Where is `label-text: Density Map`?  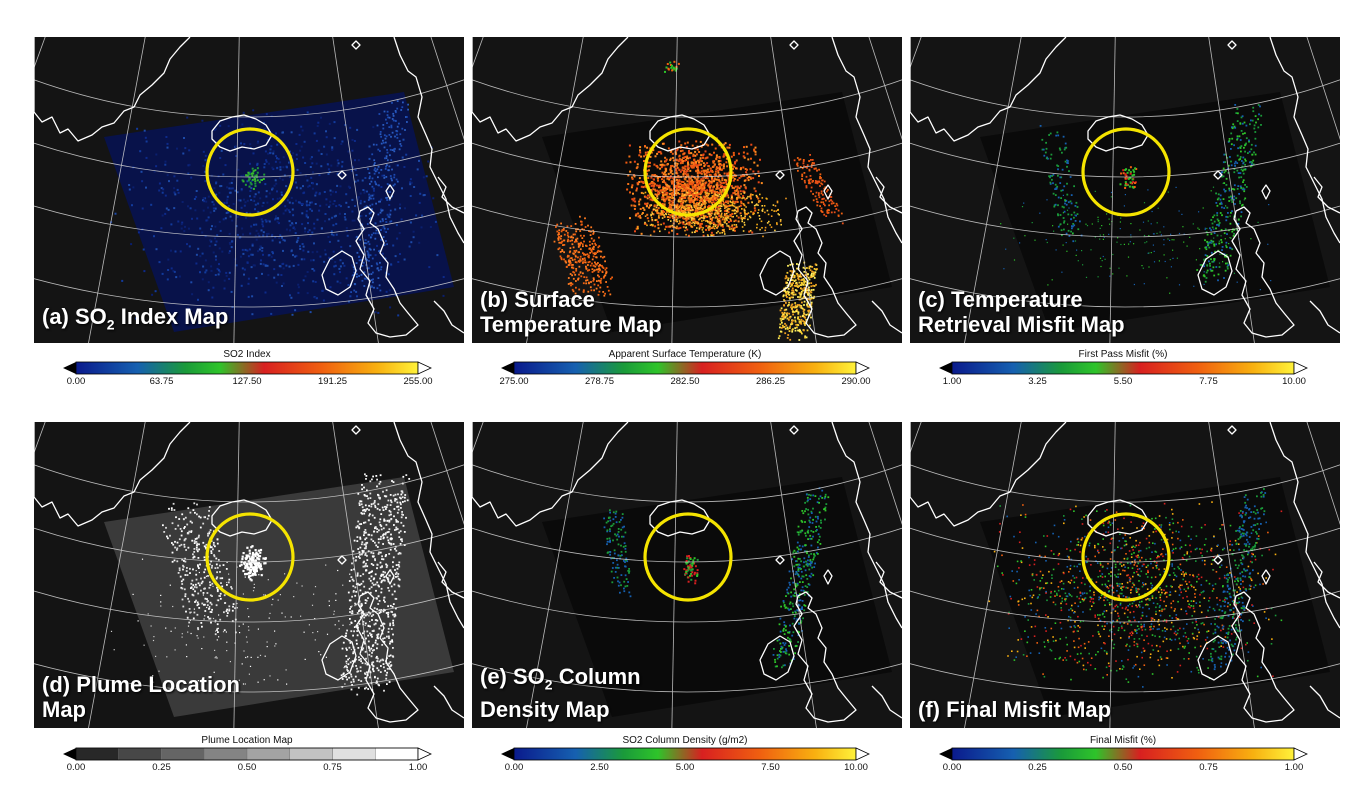 label-text: Density Map is located at coordinates (545, 709).